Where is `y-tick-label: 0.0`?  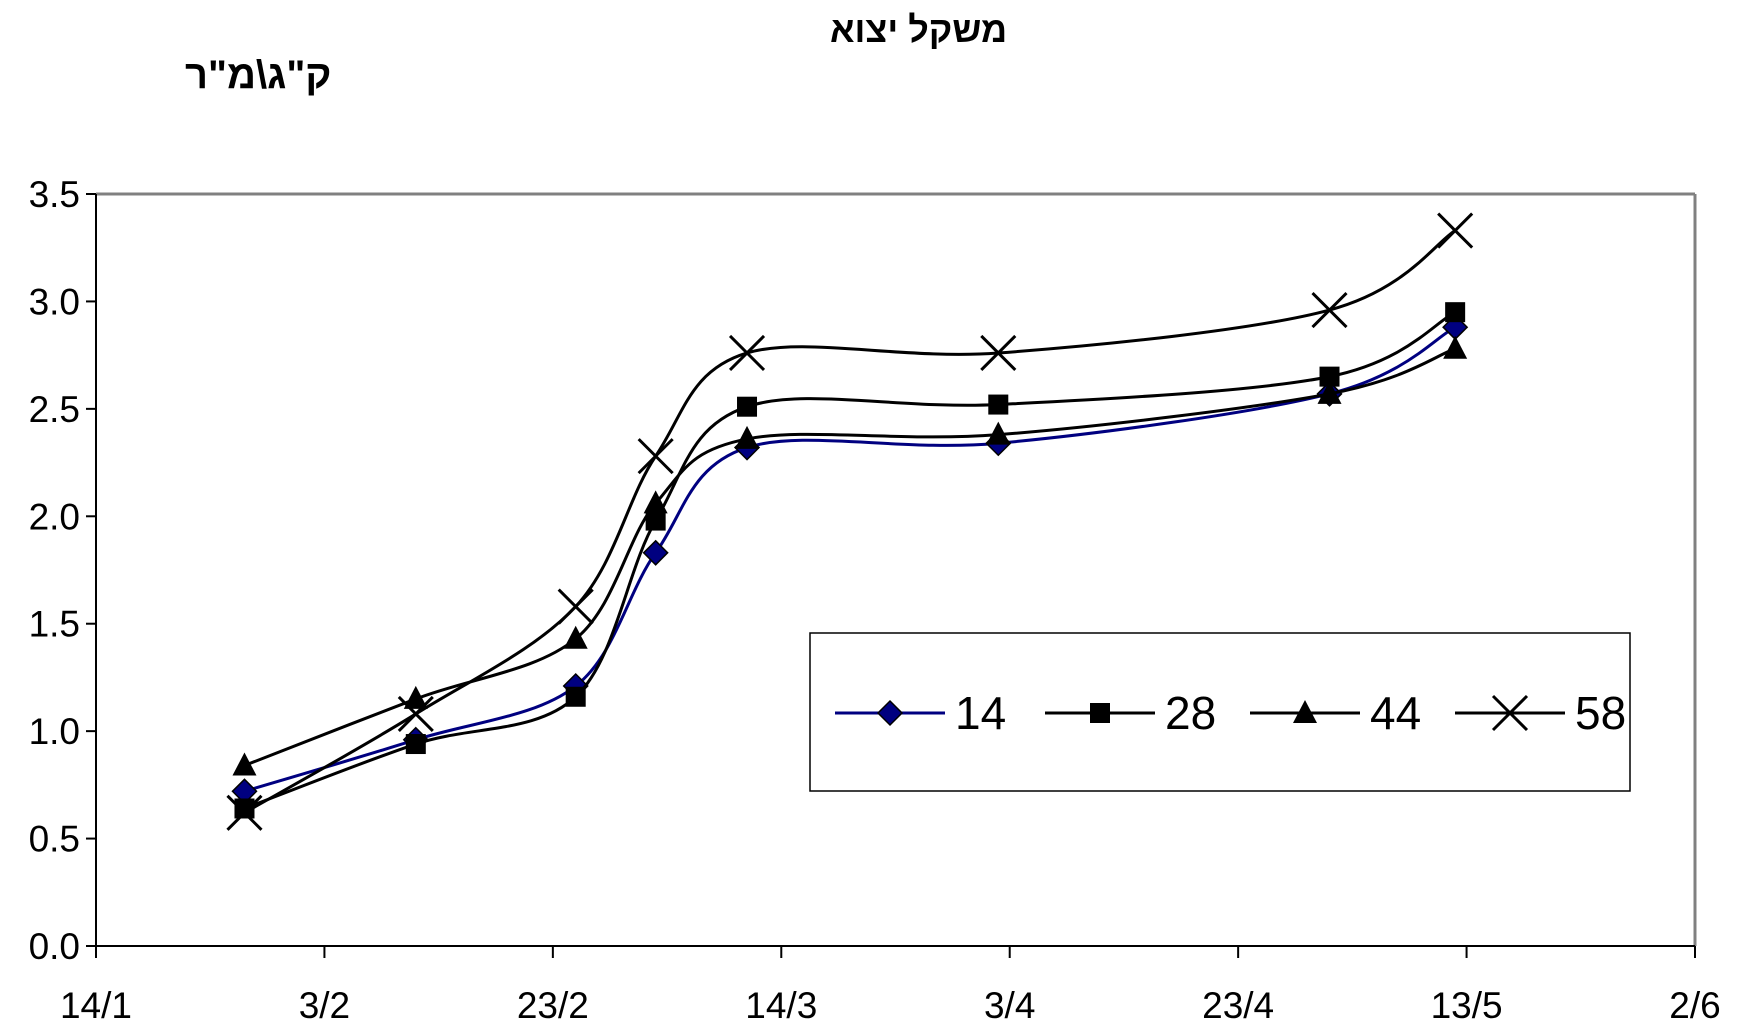
y-tick-label: 0.0 is located at coordinates (54, 946).